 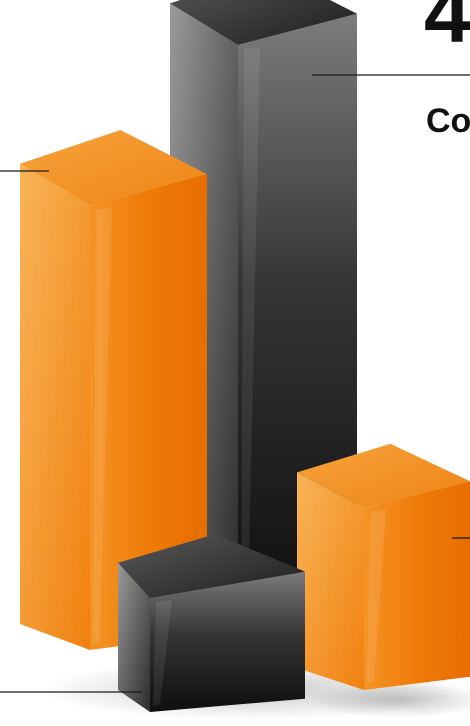 I want to click on column-1-top-face, so click(x=113, y=168).